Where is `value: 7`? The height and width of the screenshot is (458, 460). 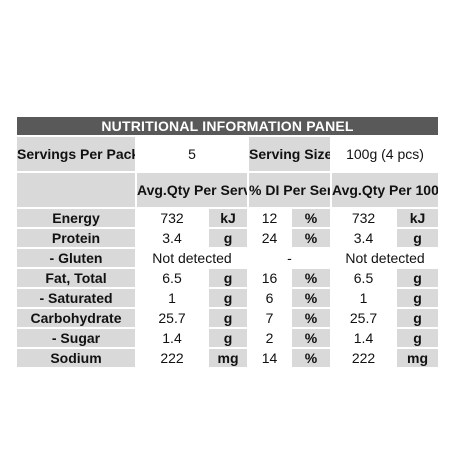 value: 7 is located at coordinates (269, 318).